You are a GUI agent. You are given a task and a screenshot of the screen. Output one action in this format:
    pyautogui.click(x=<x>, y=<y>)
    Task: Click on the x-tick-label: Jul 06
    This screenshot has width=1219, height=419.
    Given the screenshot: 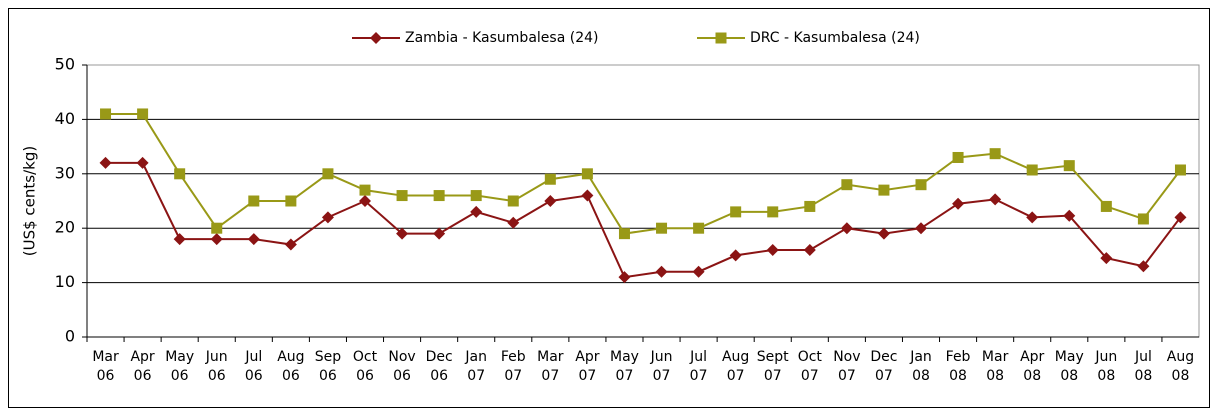 What is the action you would take?
    pyautogui.click(x=253, y=366)
    